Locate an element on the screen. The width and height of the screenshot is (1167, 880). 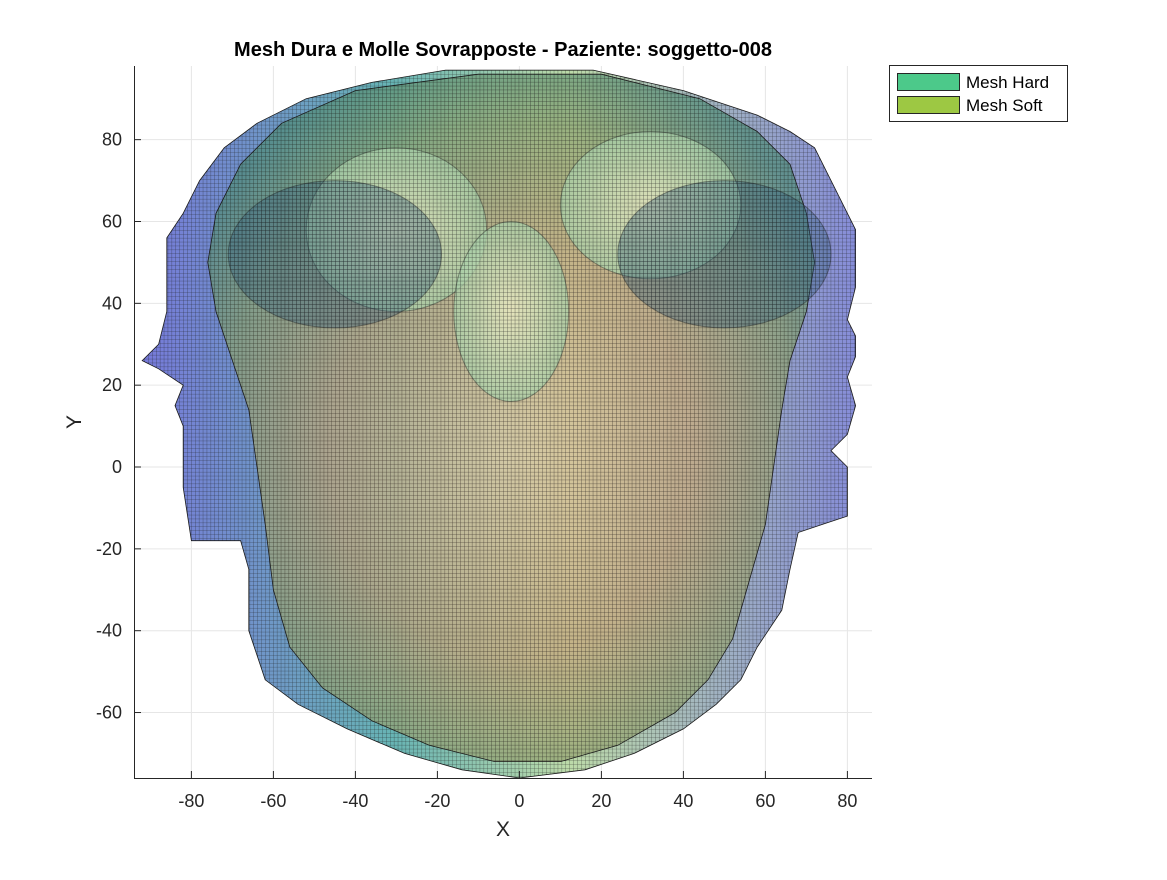
y-axis-label: Y is located at coordinates (74, 422).